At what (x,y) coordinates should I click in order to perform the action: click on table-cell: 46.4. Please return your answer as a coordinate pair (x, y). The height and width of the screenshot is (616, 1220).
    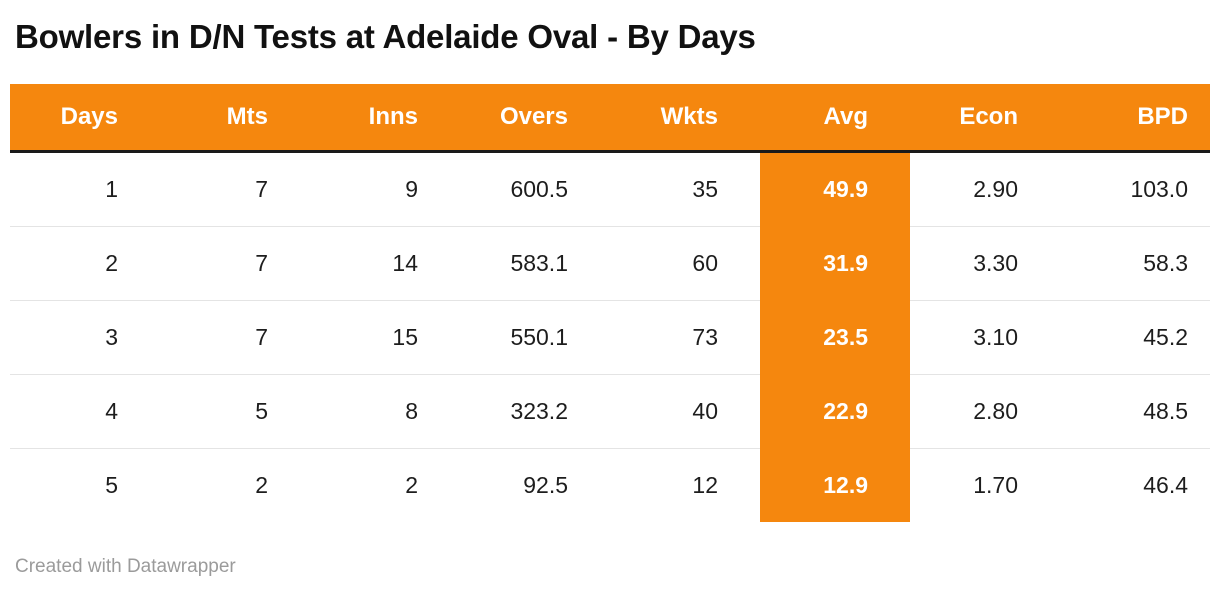
    Looking at the image, I should click on (1165, 485).